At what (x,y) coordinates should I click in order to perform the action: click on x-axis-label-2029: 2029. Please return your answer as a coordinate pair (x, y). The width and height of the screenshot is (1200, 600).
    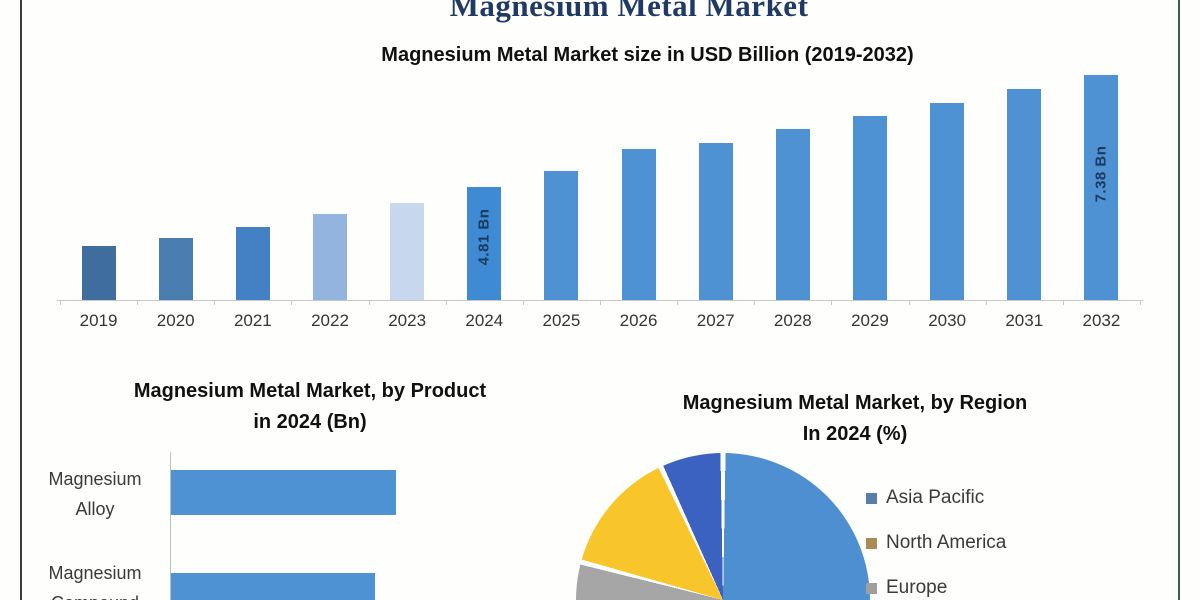
    Looking at the image, I should click on (870, 320).